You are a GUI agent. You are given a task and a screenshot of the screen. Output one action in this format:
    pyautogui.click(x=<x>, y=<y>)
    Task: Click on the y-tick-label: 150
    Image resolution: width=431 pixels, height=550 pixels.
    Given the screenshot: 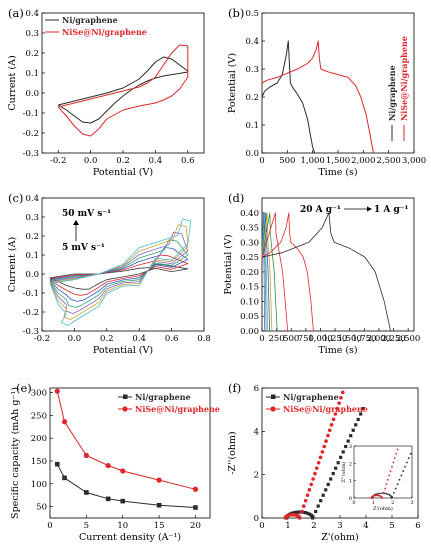 What is the action you would take?
    pyautogui.click(x=39, y=462)
    